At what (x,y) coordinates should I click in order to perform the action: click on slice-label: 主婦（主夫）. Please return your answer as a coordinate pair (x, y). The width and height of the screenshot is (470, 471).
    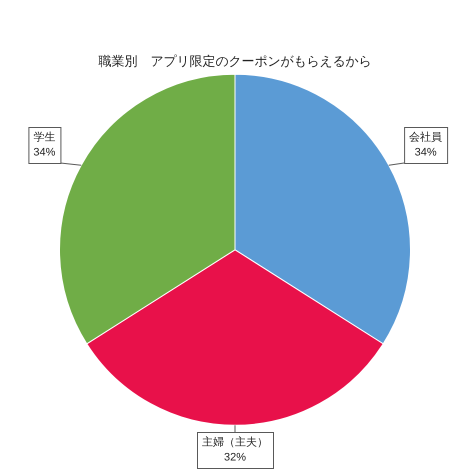
    Looking at the image, I should click on (235, 442).